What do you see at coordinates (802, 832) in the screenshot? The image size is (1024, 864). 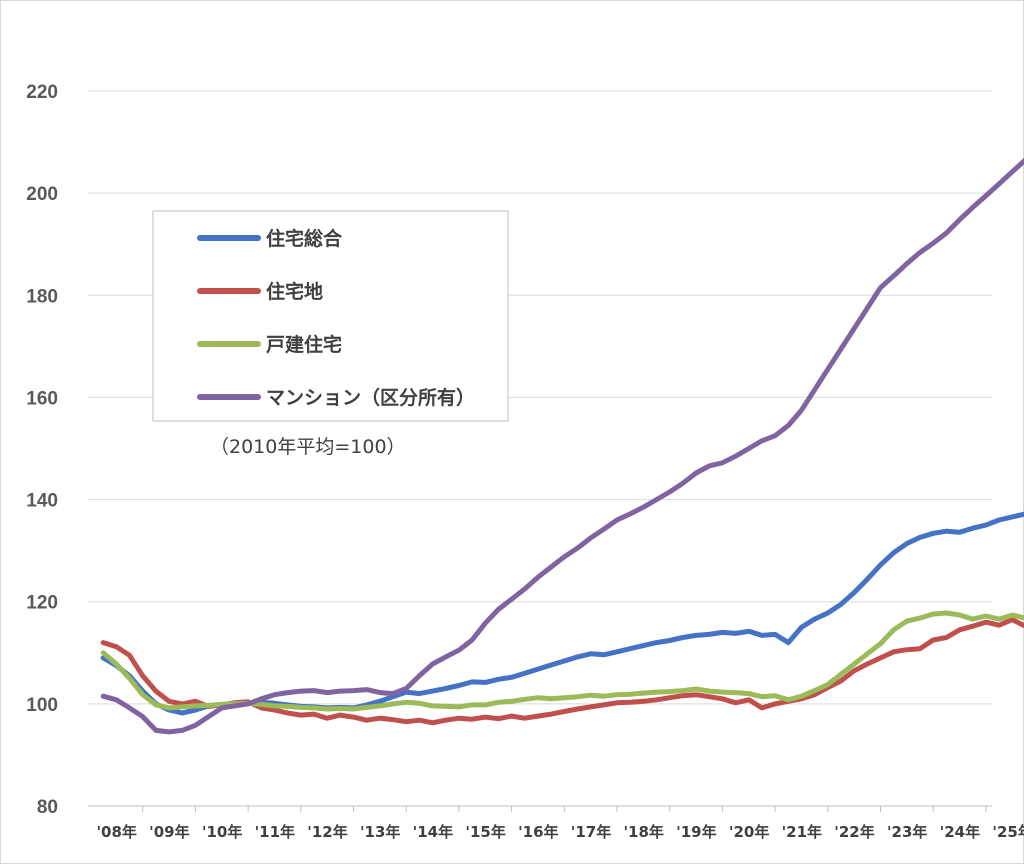 I see `x-tick-13: '21年` at bounding box center [802, 832].